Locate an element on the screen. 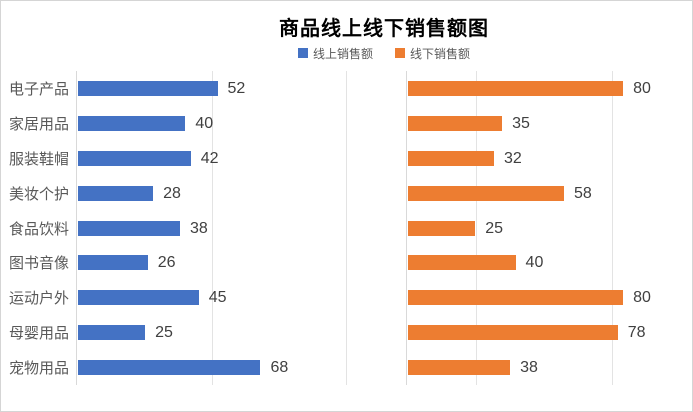 The width and height of the screenshot is (693, 412). category-label: 运动户外 is located at coordinates (39, 299).